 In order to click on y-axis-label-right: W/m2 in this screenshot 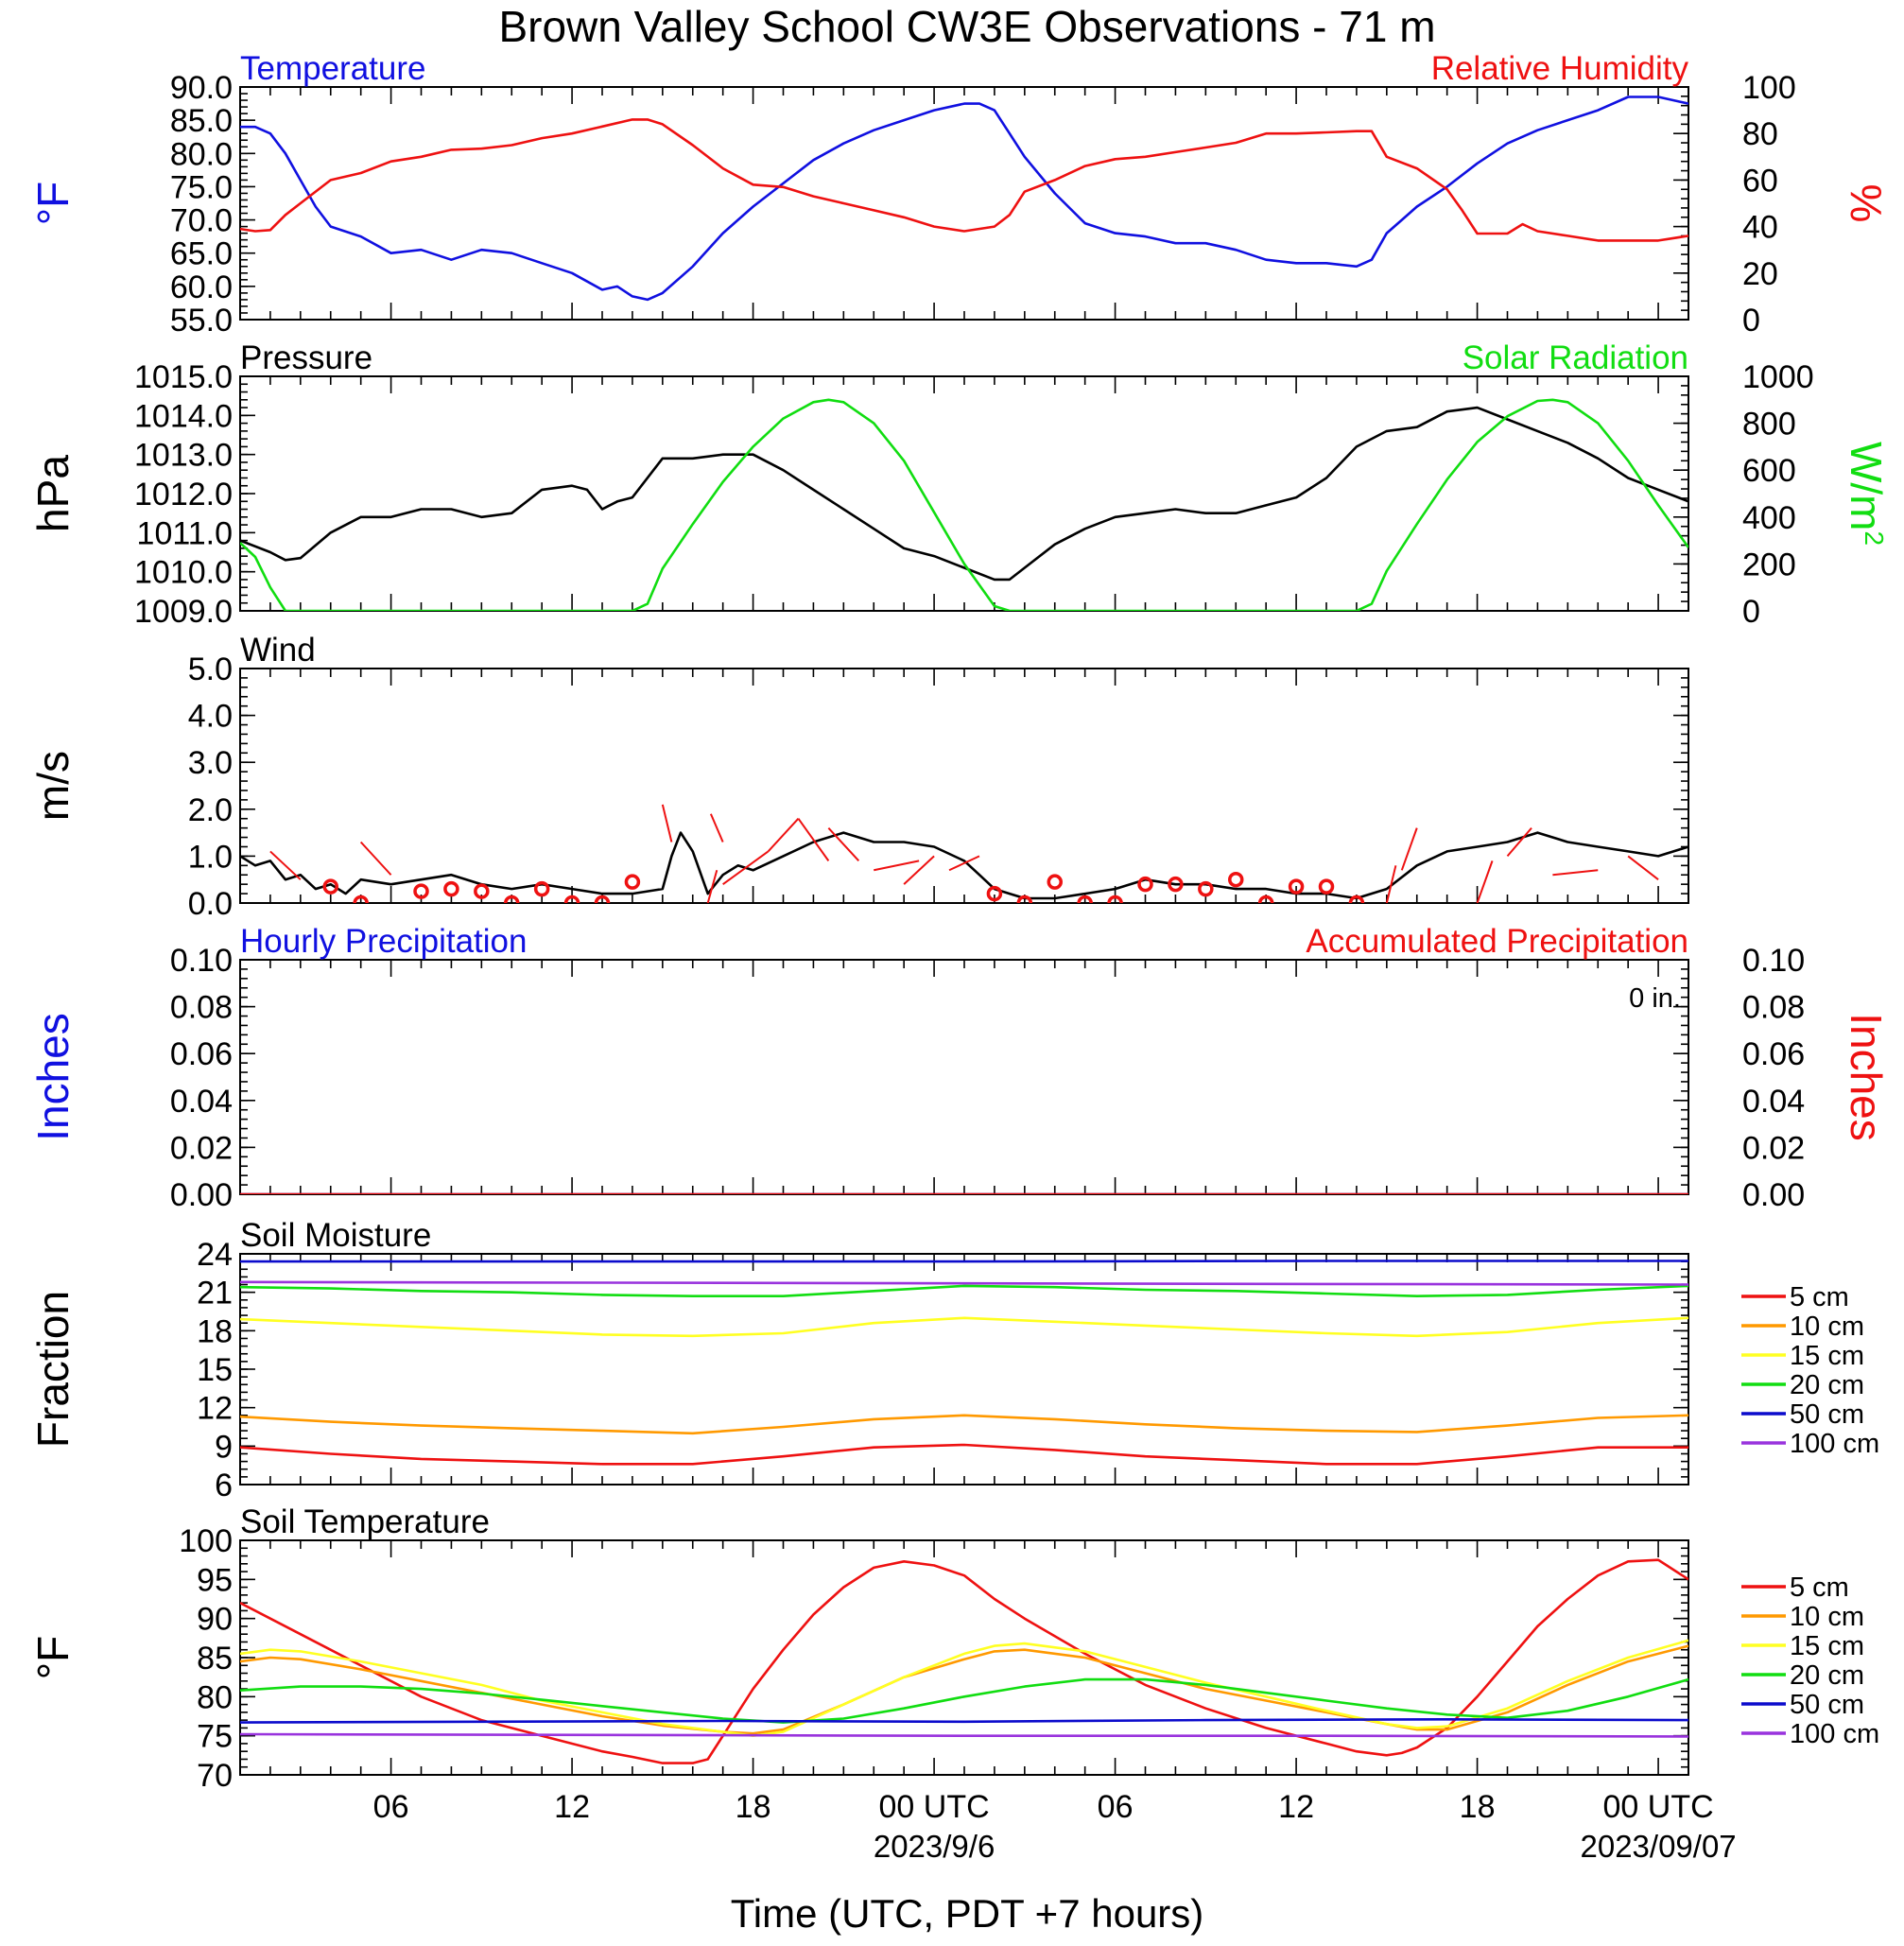, I will do `click(1866, 494)`.